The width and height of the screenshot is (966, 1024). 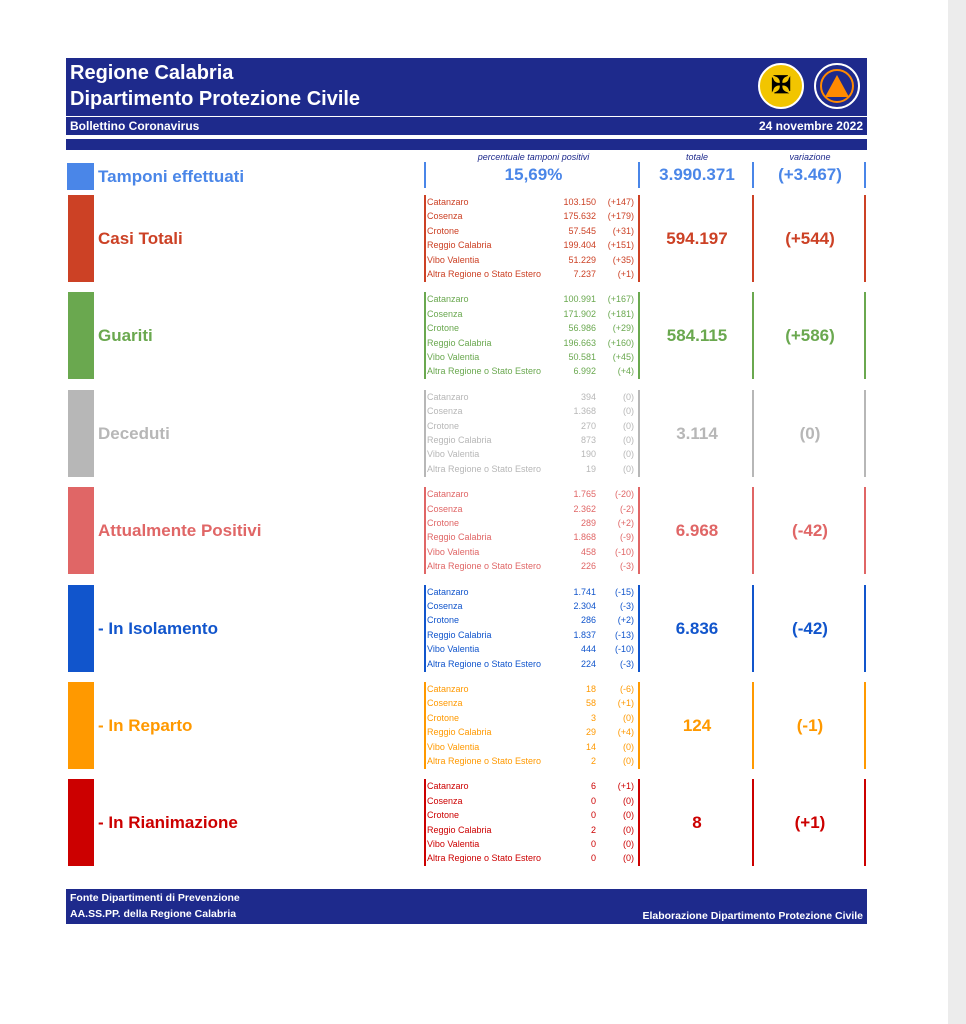 What do you see at coordinates (135, 126) in the screenshot?
I see `bulletin-subtitle: Bollettino Coronavirus` at bounding box center [135, 126].